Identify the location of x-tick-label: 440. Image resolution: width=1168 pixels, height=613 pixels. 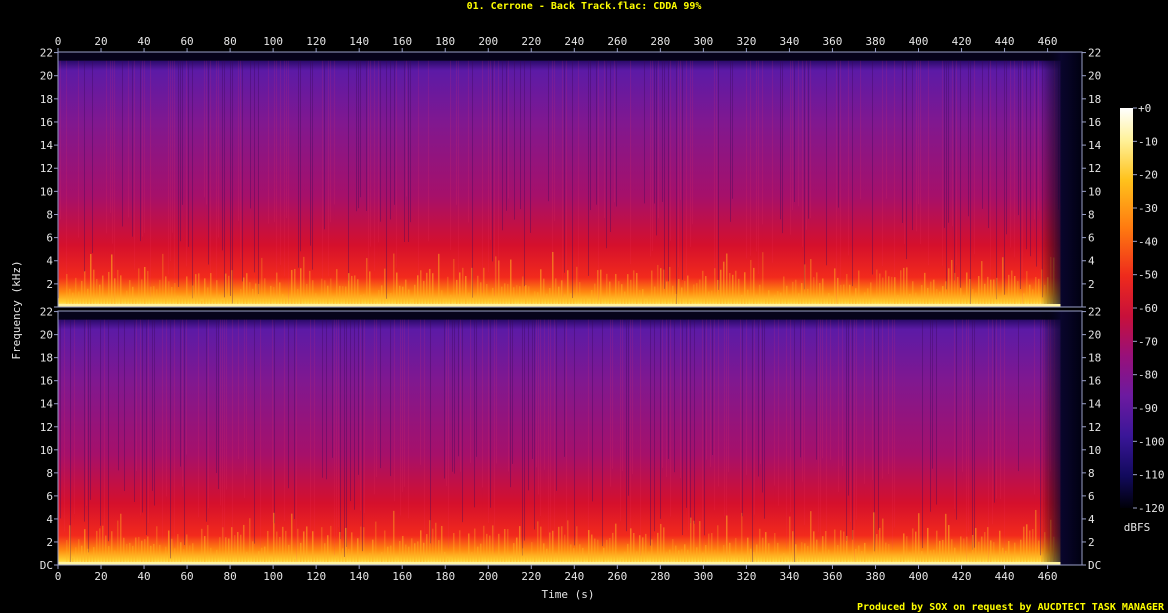
(1005, 576).